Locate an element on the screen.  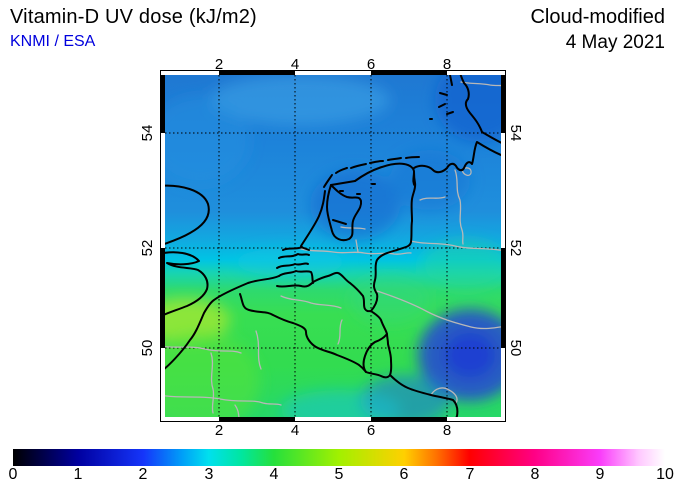
border-be-fr is located at coordinates (303, 333).